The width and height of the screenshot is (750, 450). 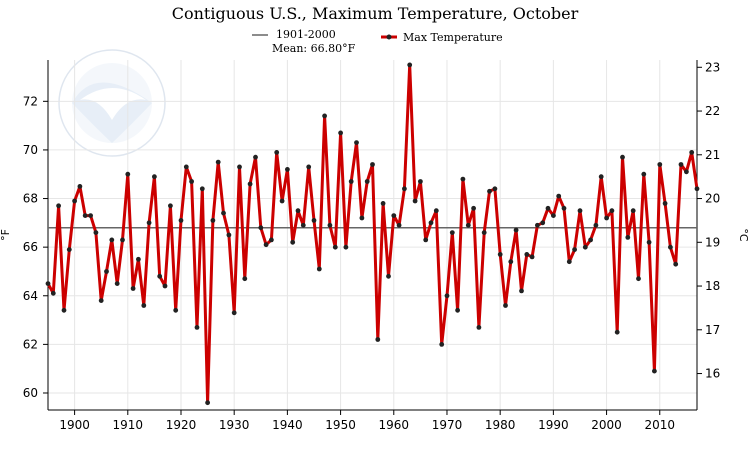 What do you see at coordinates (712, 111) in the screenshot?
I see `y-tick-label-celsius: 22` at bounding box center [712, 111].